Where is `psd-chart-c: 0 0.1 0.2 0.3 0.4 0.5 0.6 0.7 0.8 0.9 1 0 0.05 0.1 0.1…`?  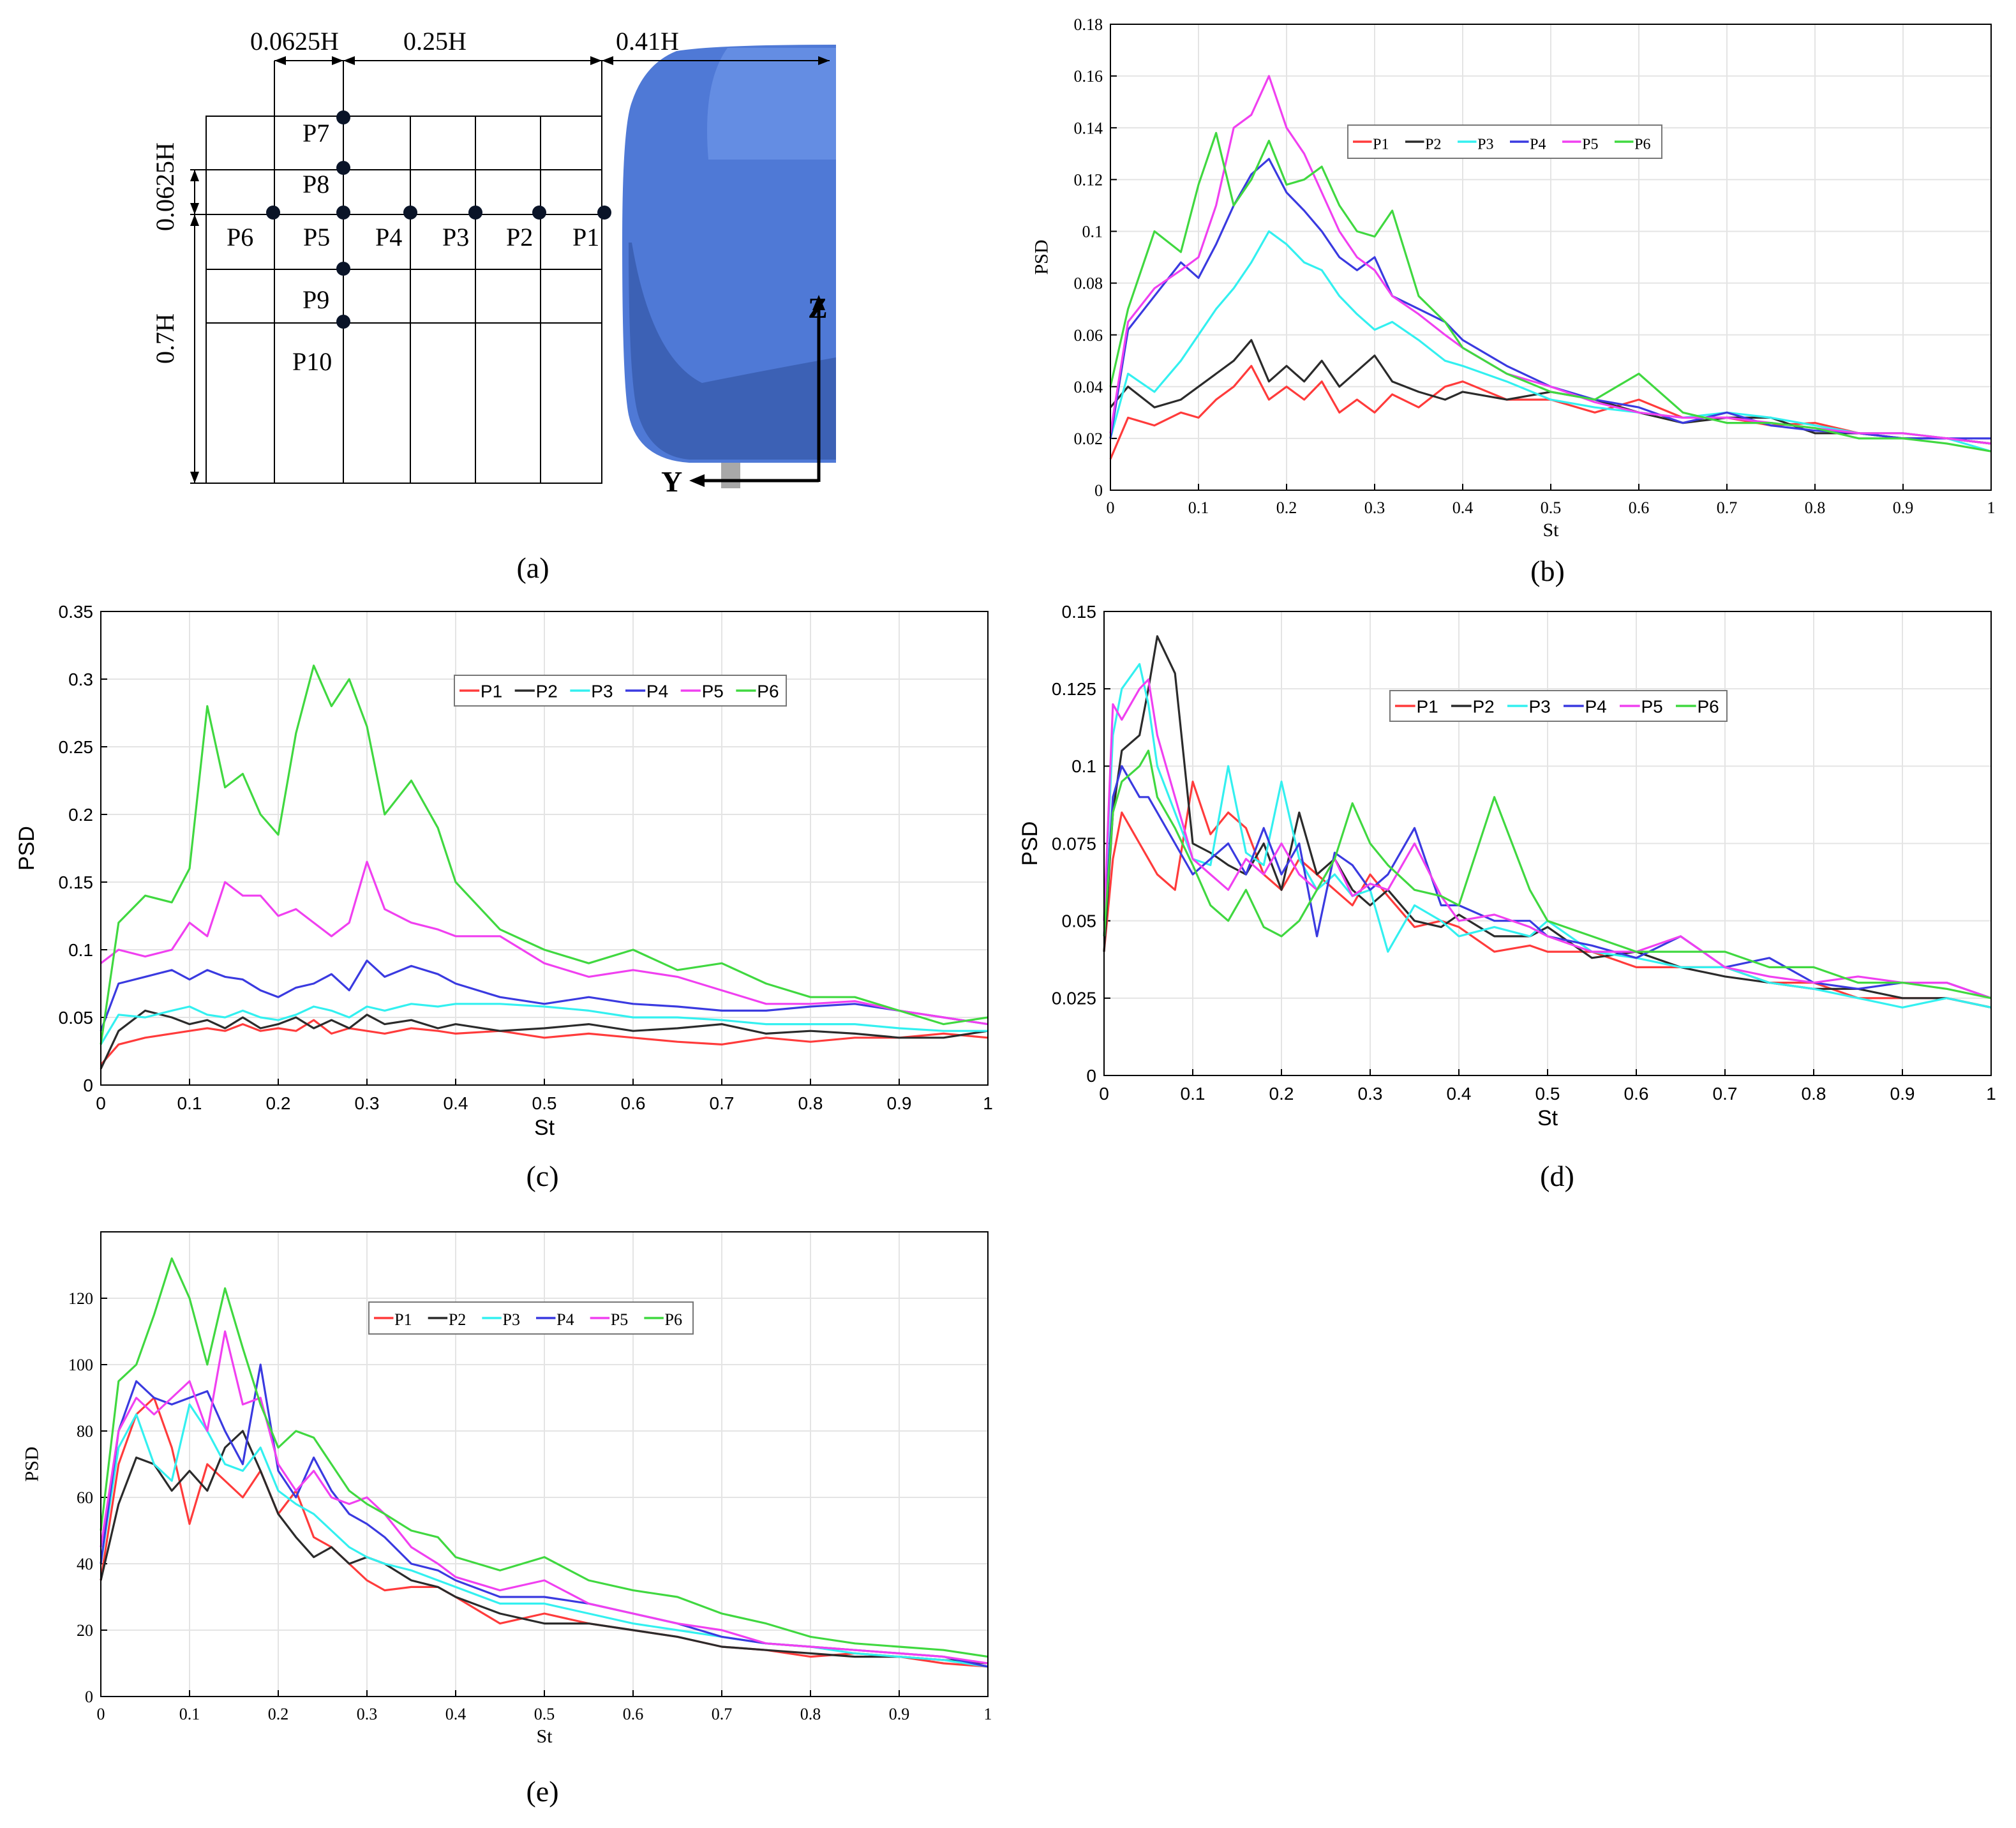
psd-chart-c: 0 0.1 0.2 0.3 0.4 0.5 0.6 0.7 0.8 0.9 1 0 0.05 0.1 0.1… is located at coordinates (504, 871).